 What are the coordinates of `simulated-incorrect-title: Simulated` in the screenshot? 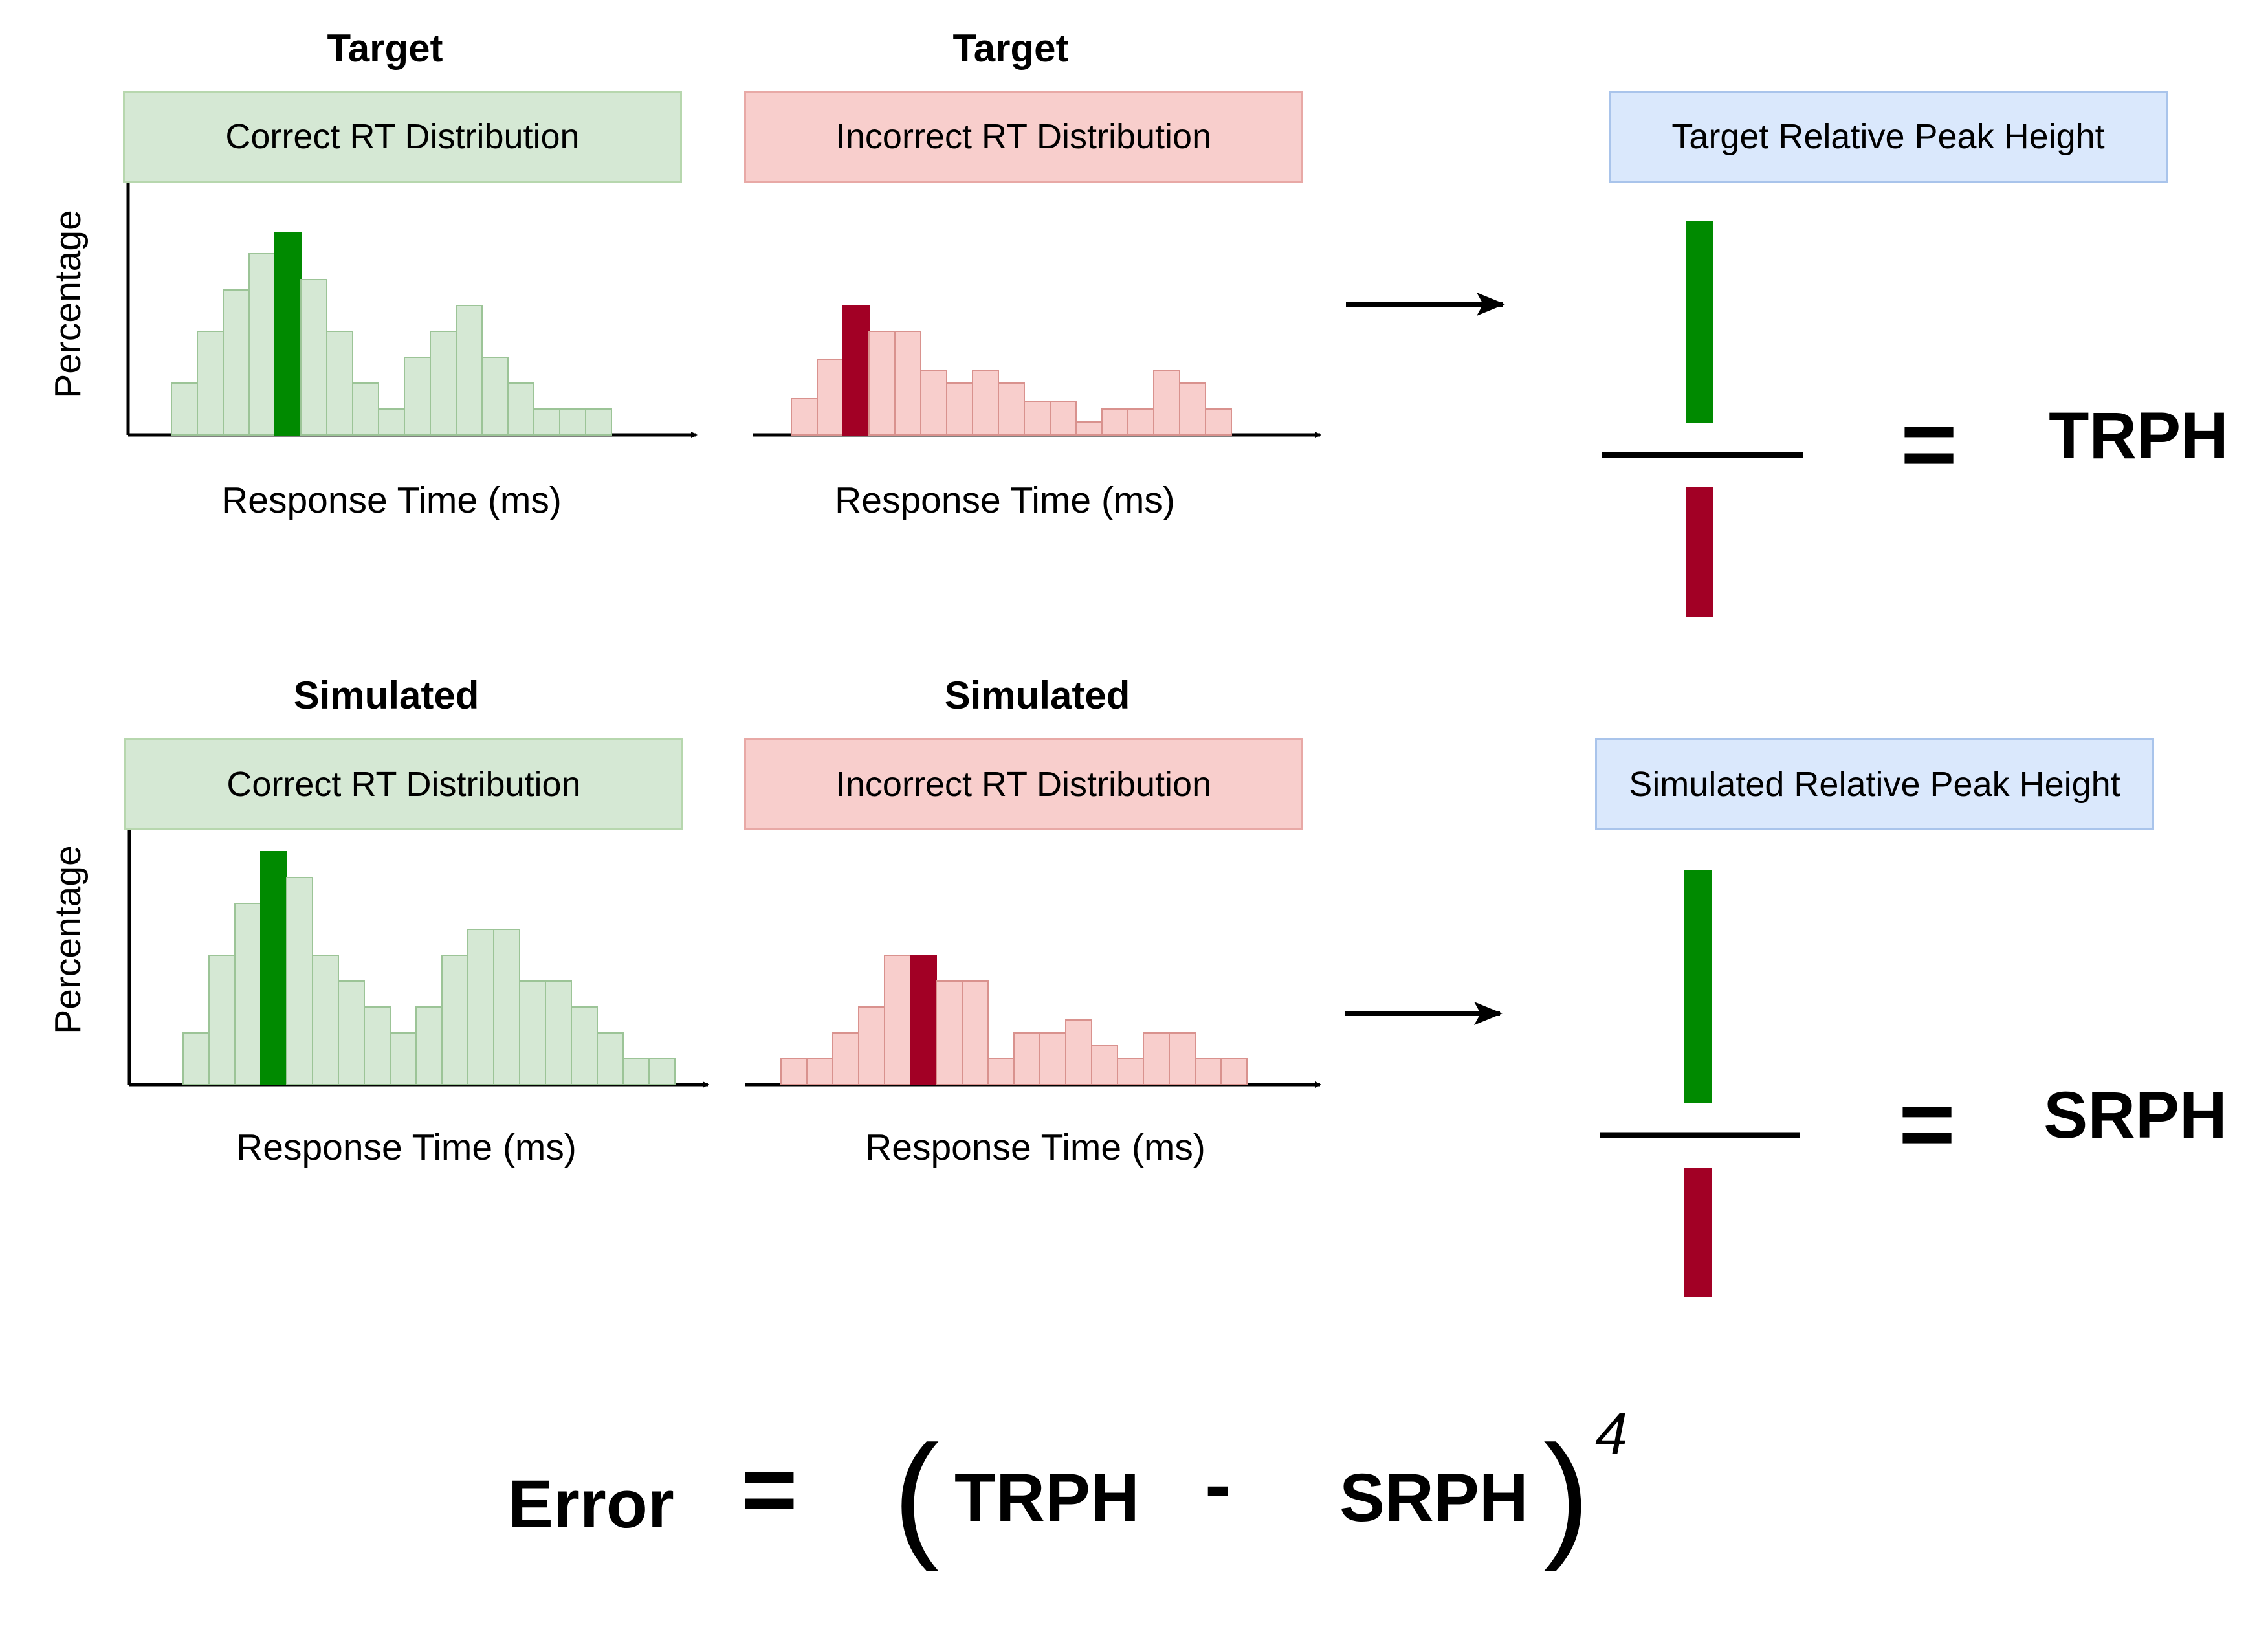 It's located at (1037, 696).